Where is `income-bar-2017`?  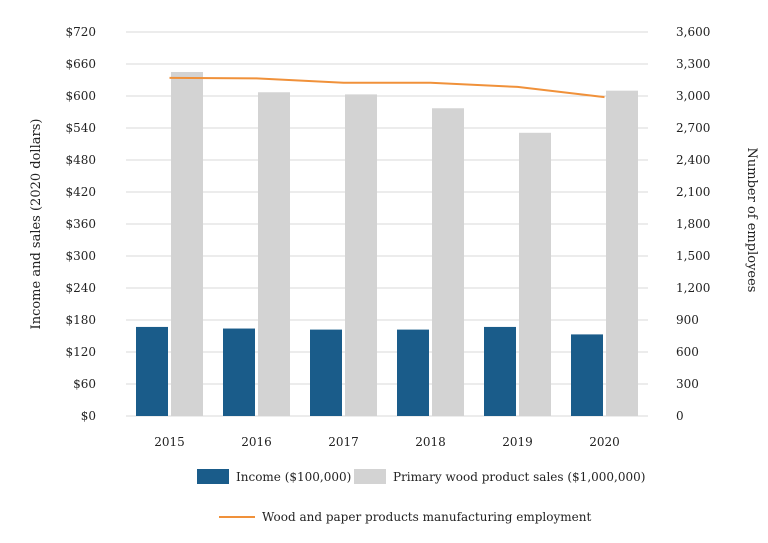
income-bar-2017 is located at coordinates (326, 372).